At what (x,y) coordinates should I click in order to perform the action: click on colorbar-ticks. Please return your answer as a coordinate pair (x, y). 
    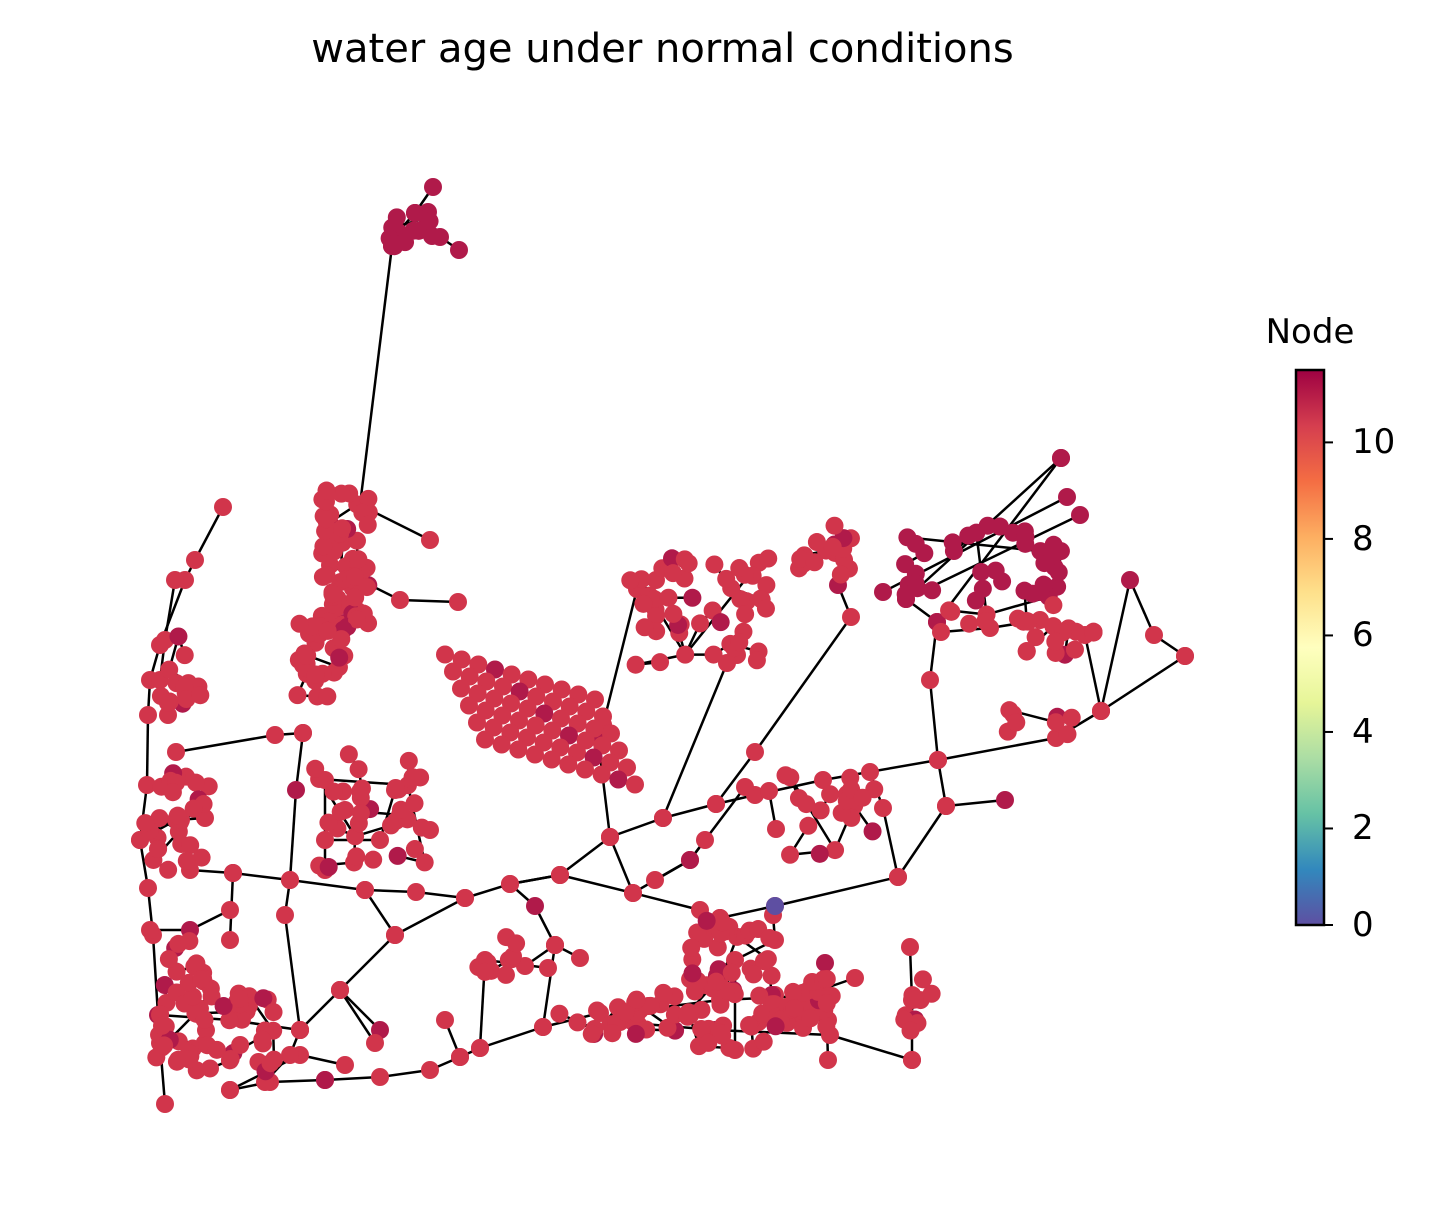
    Looking at the image, I should click on (1328, 683).